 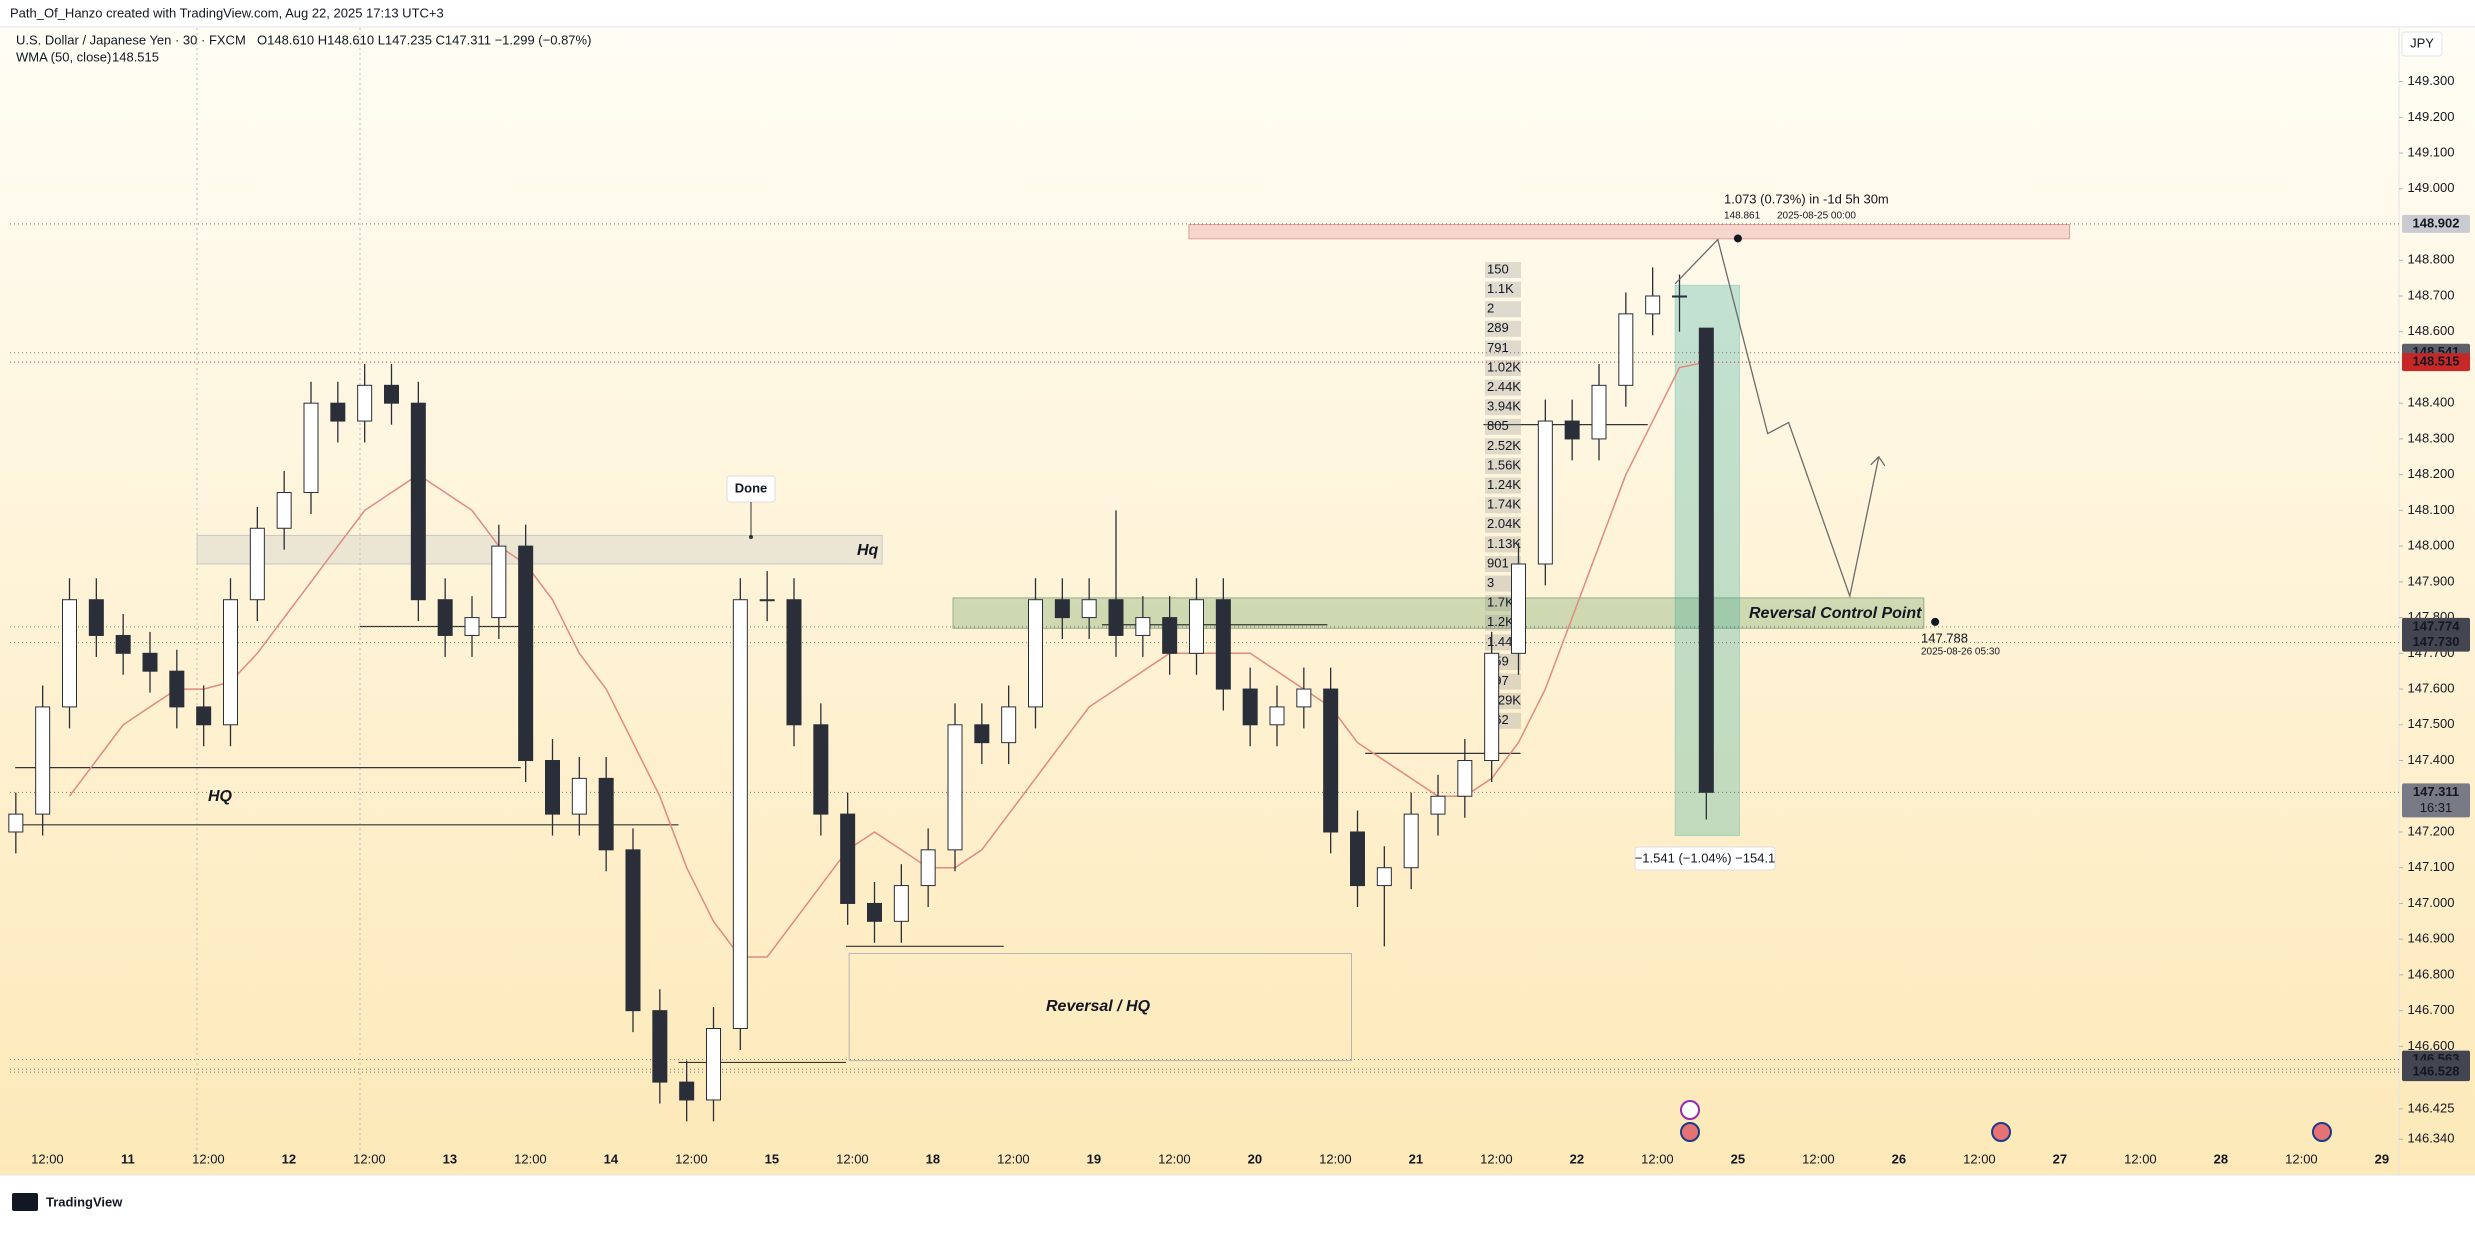 I want to click on profile-label: 2.44K, so click(x=1504, y=386).